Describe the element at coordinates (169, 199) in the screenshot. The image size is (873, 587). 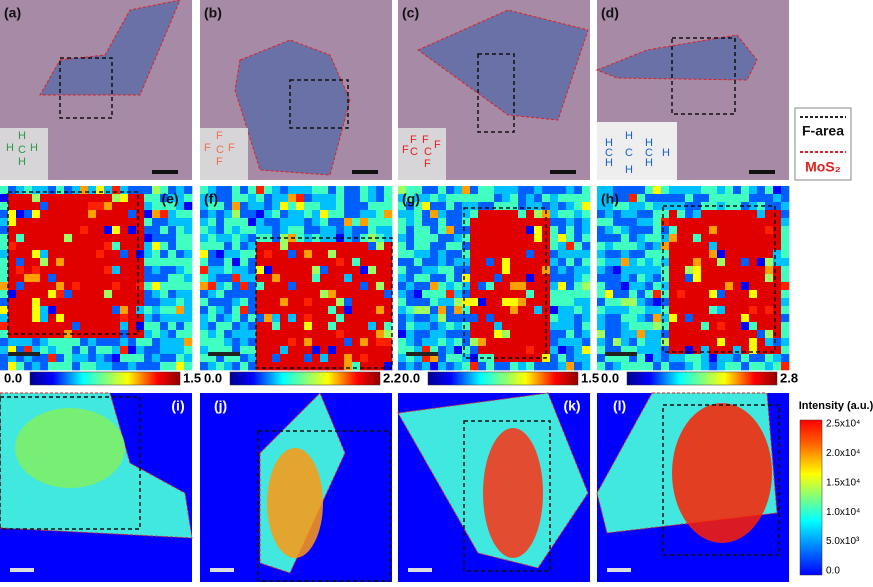
I see `panel-label: (e)` at that location.